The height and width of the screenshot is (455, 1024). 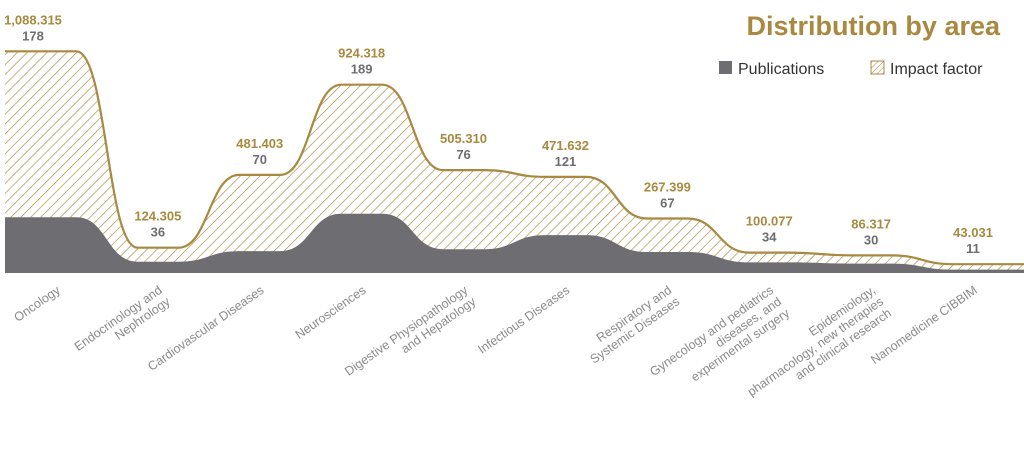 I want to click on publications-value-label: 11, so click(x=973, y=248).